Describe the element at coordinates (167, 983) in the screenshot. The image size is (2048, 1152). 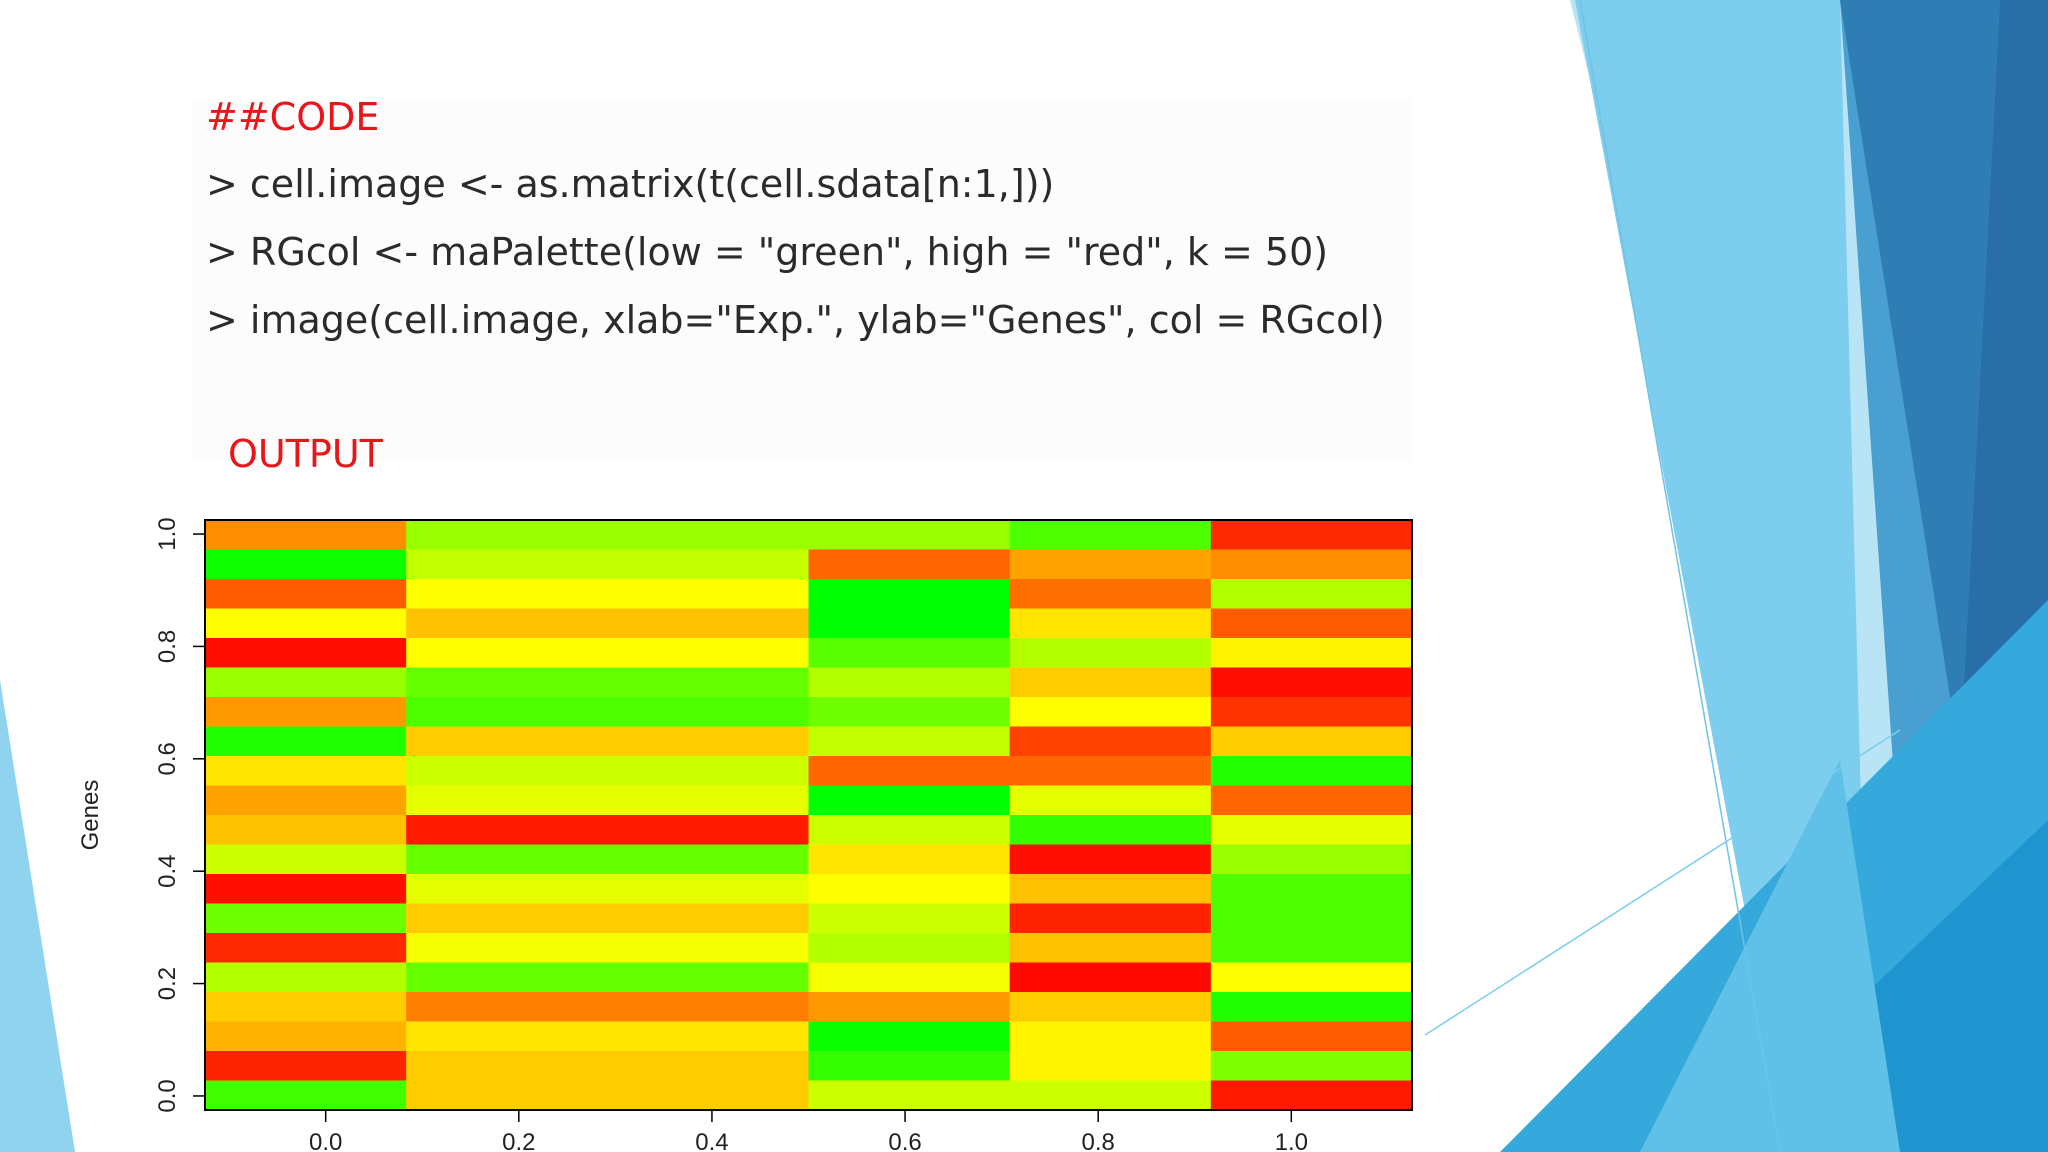
I see `y-tick-label: 0.2` at that location.